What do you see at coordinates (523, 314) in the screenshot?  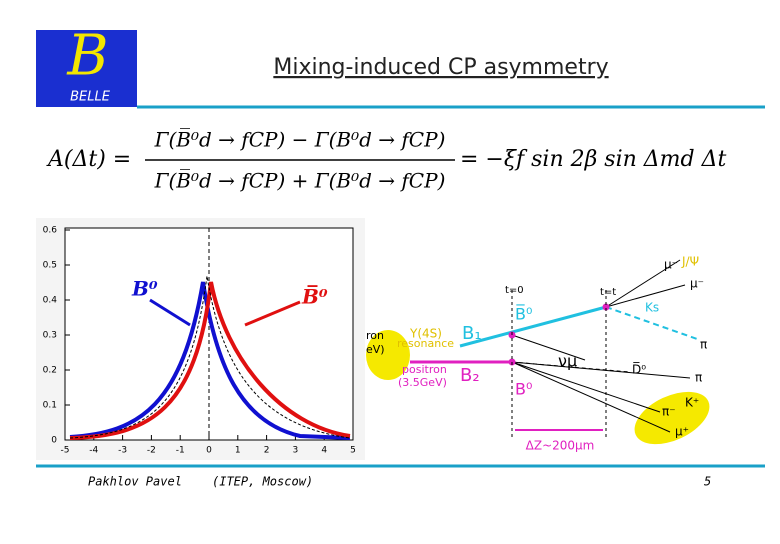 I see `label: B̅⁰` at bounding box center [523, 314].